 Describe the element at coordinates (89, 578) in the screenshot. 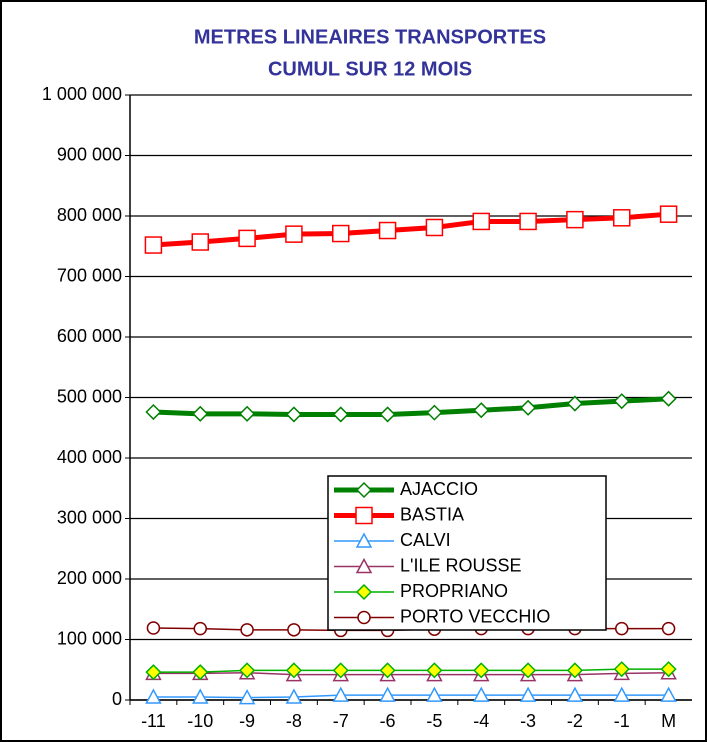

I see `y-tick-label: 200 000` at that location.